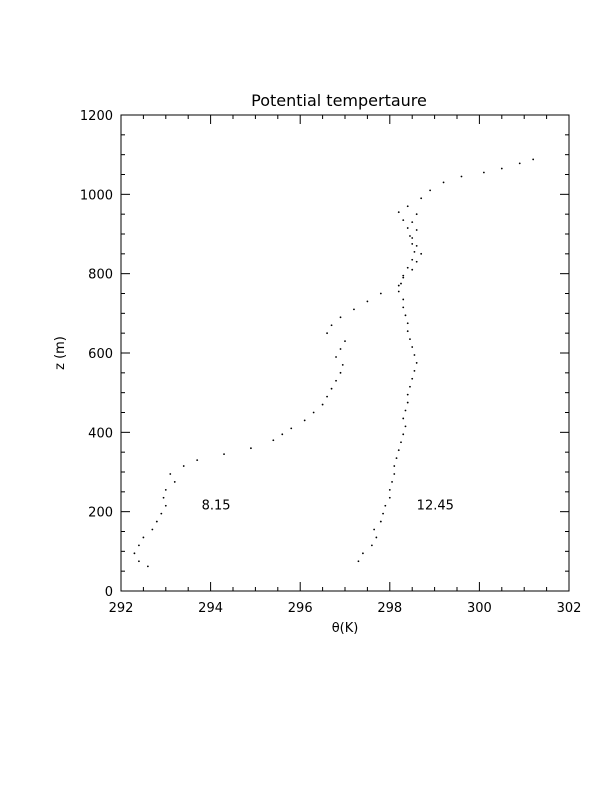 The width and height of the screenshot is (612, 792). What do you see at coordinates (210, 608) in the screenshot?
I see `x-tick-label: 294` at bounding box center [210, 608].